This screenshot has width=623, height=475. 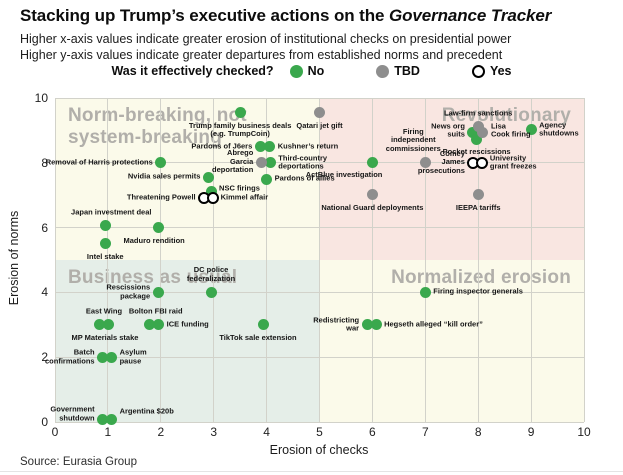 What do you see at coordinates (44, 227) in the screenshot?
I see `y-tick-6: 6` at bounding box center [44, 227].